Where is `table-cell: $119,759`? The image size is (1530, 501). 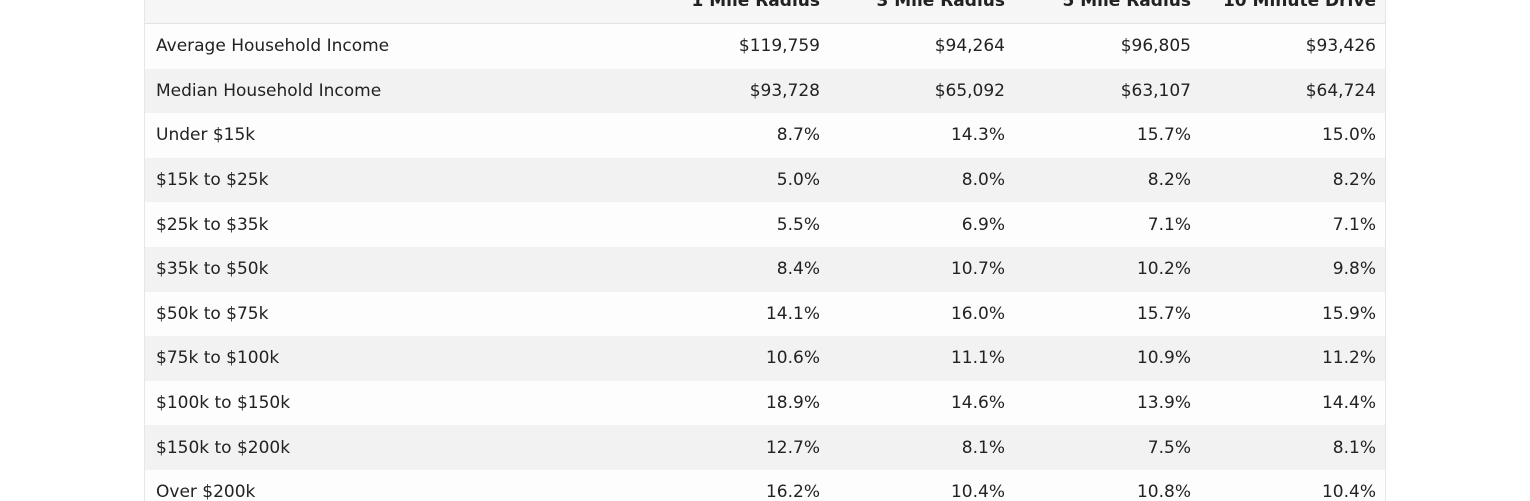 table-cell: $119,759 is located at coordinates (779, 46).